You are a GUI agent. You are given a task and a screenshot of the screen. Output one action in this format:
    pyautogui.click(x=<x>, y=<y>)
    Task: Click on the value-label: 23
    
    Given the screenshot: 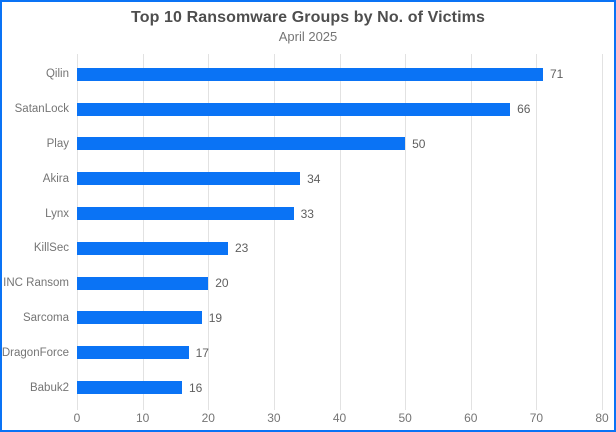 What is the action you would take?
    pyautogui.click(x=241, y=248)
    